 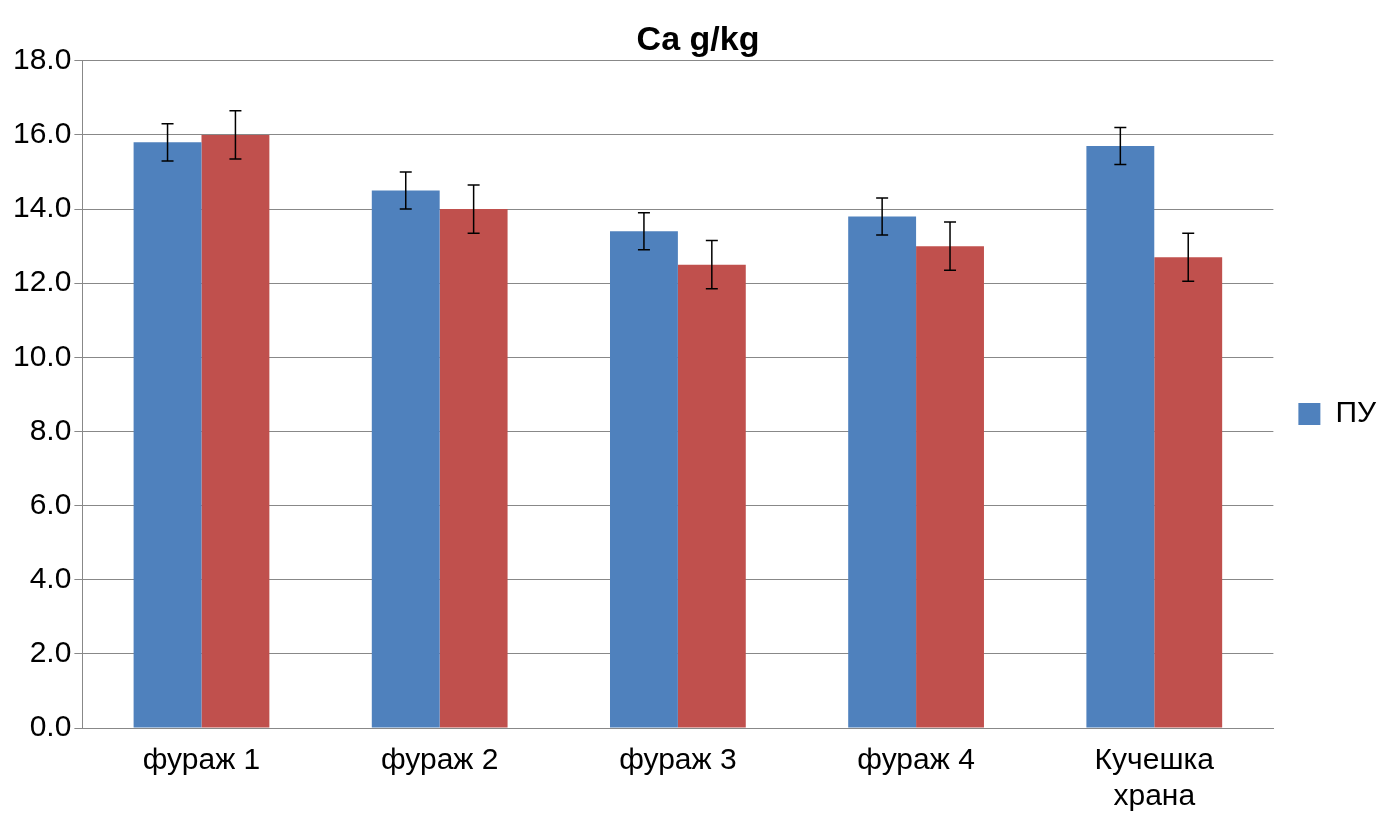 What do you see at coordinates (698, 37) in the screenshot?
I see `chart-title: Ca g/kg` at bounding box center [698, 37].